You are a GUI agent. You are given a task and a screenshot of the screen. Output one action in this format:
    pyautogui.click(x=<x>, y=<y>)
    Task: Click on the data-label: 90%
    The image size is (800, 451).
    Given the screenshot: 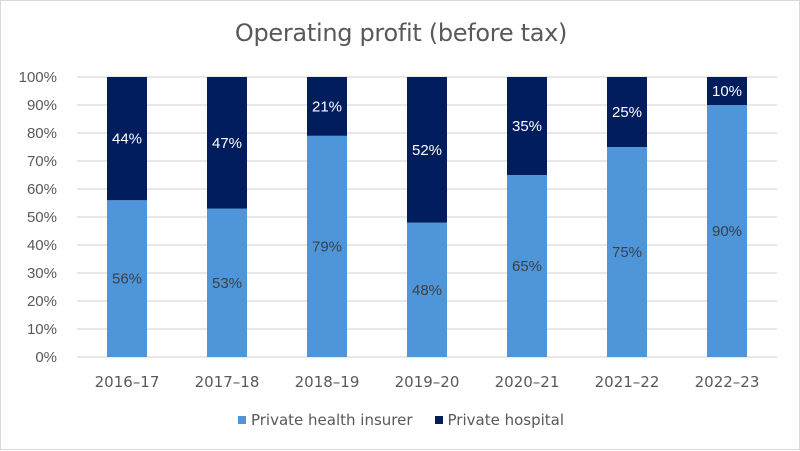 What is the action you would take?
    pyautogui.click(x=727, y=231)
    